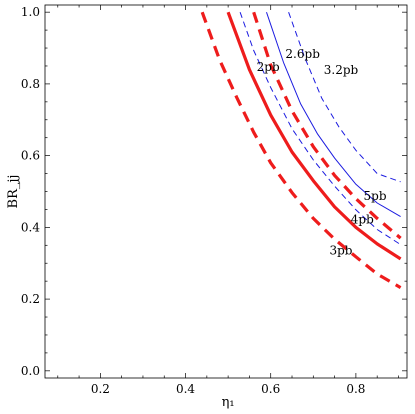 The height and width of the screenshot is (414, 415). I want to click on x-axis-title: η₁, so click(228, 402).